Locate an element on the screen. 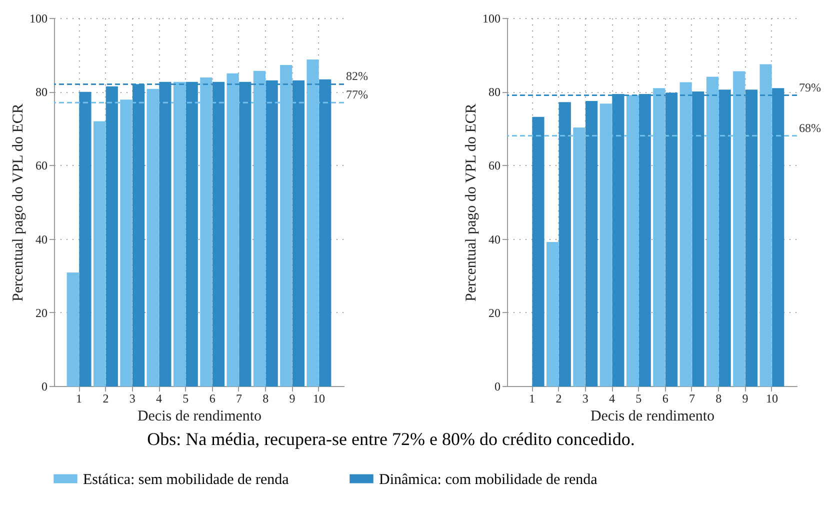 Image resolution: width=830 pixels, height=512 pixels. ref-line-label: 68% is located at coordinates (810, 127).